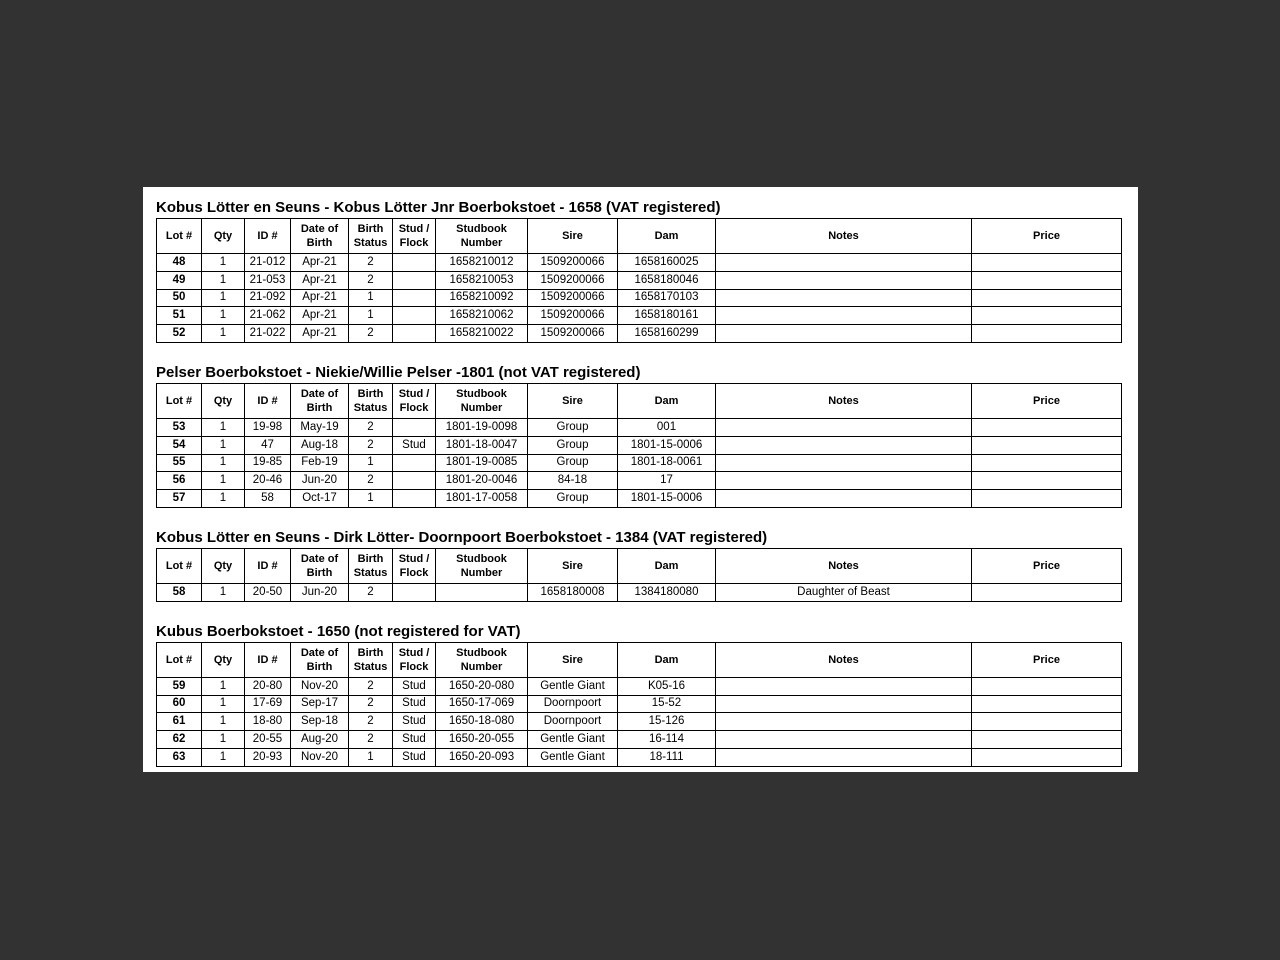  What do you see at coordinates (179, 481) in the screenshot?
I see `lot-number-cell: 56` at bounding box center [179, 481].